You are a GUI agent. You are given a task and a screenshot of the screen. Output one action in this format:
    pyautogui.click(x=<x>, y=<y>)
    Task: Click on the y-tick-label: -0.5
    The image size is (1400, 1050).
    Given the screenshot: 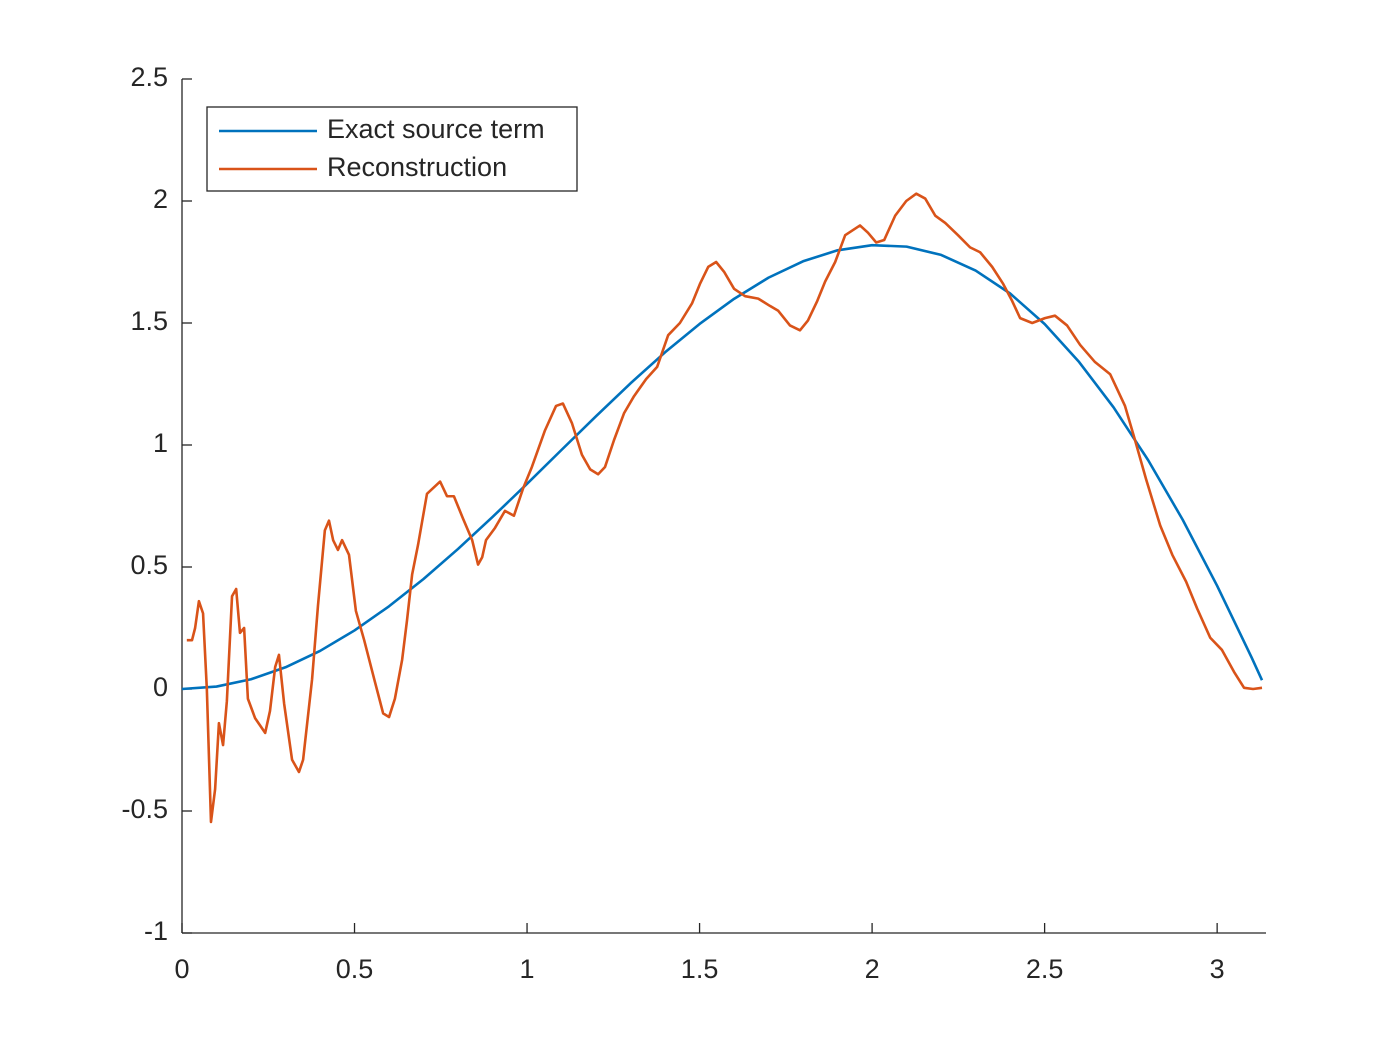 What is the action you would take?
    pyautogui.click(x=144, y=809)
    